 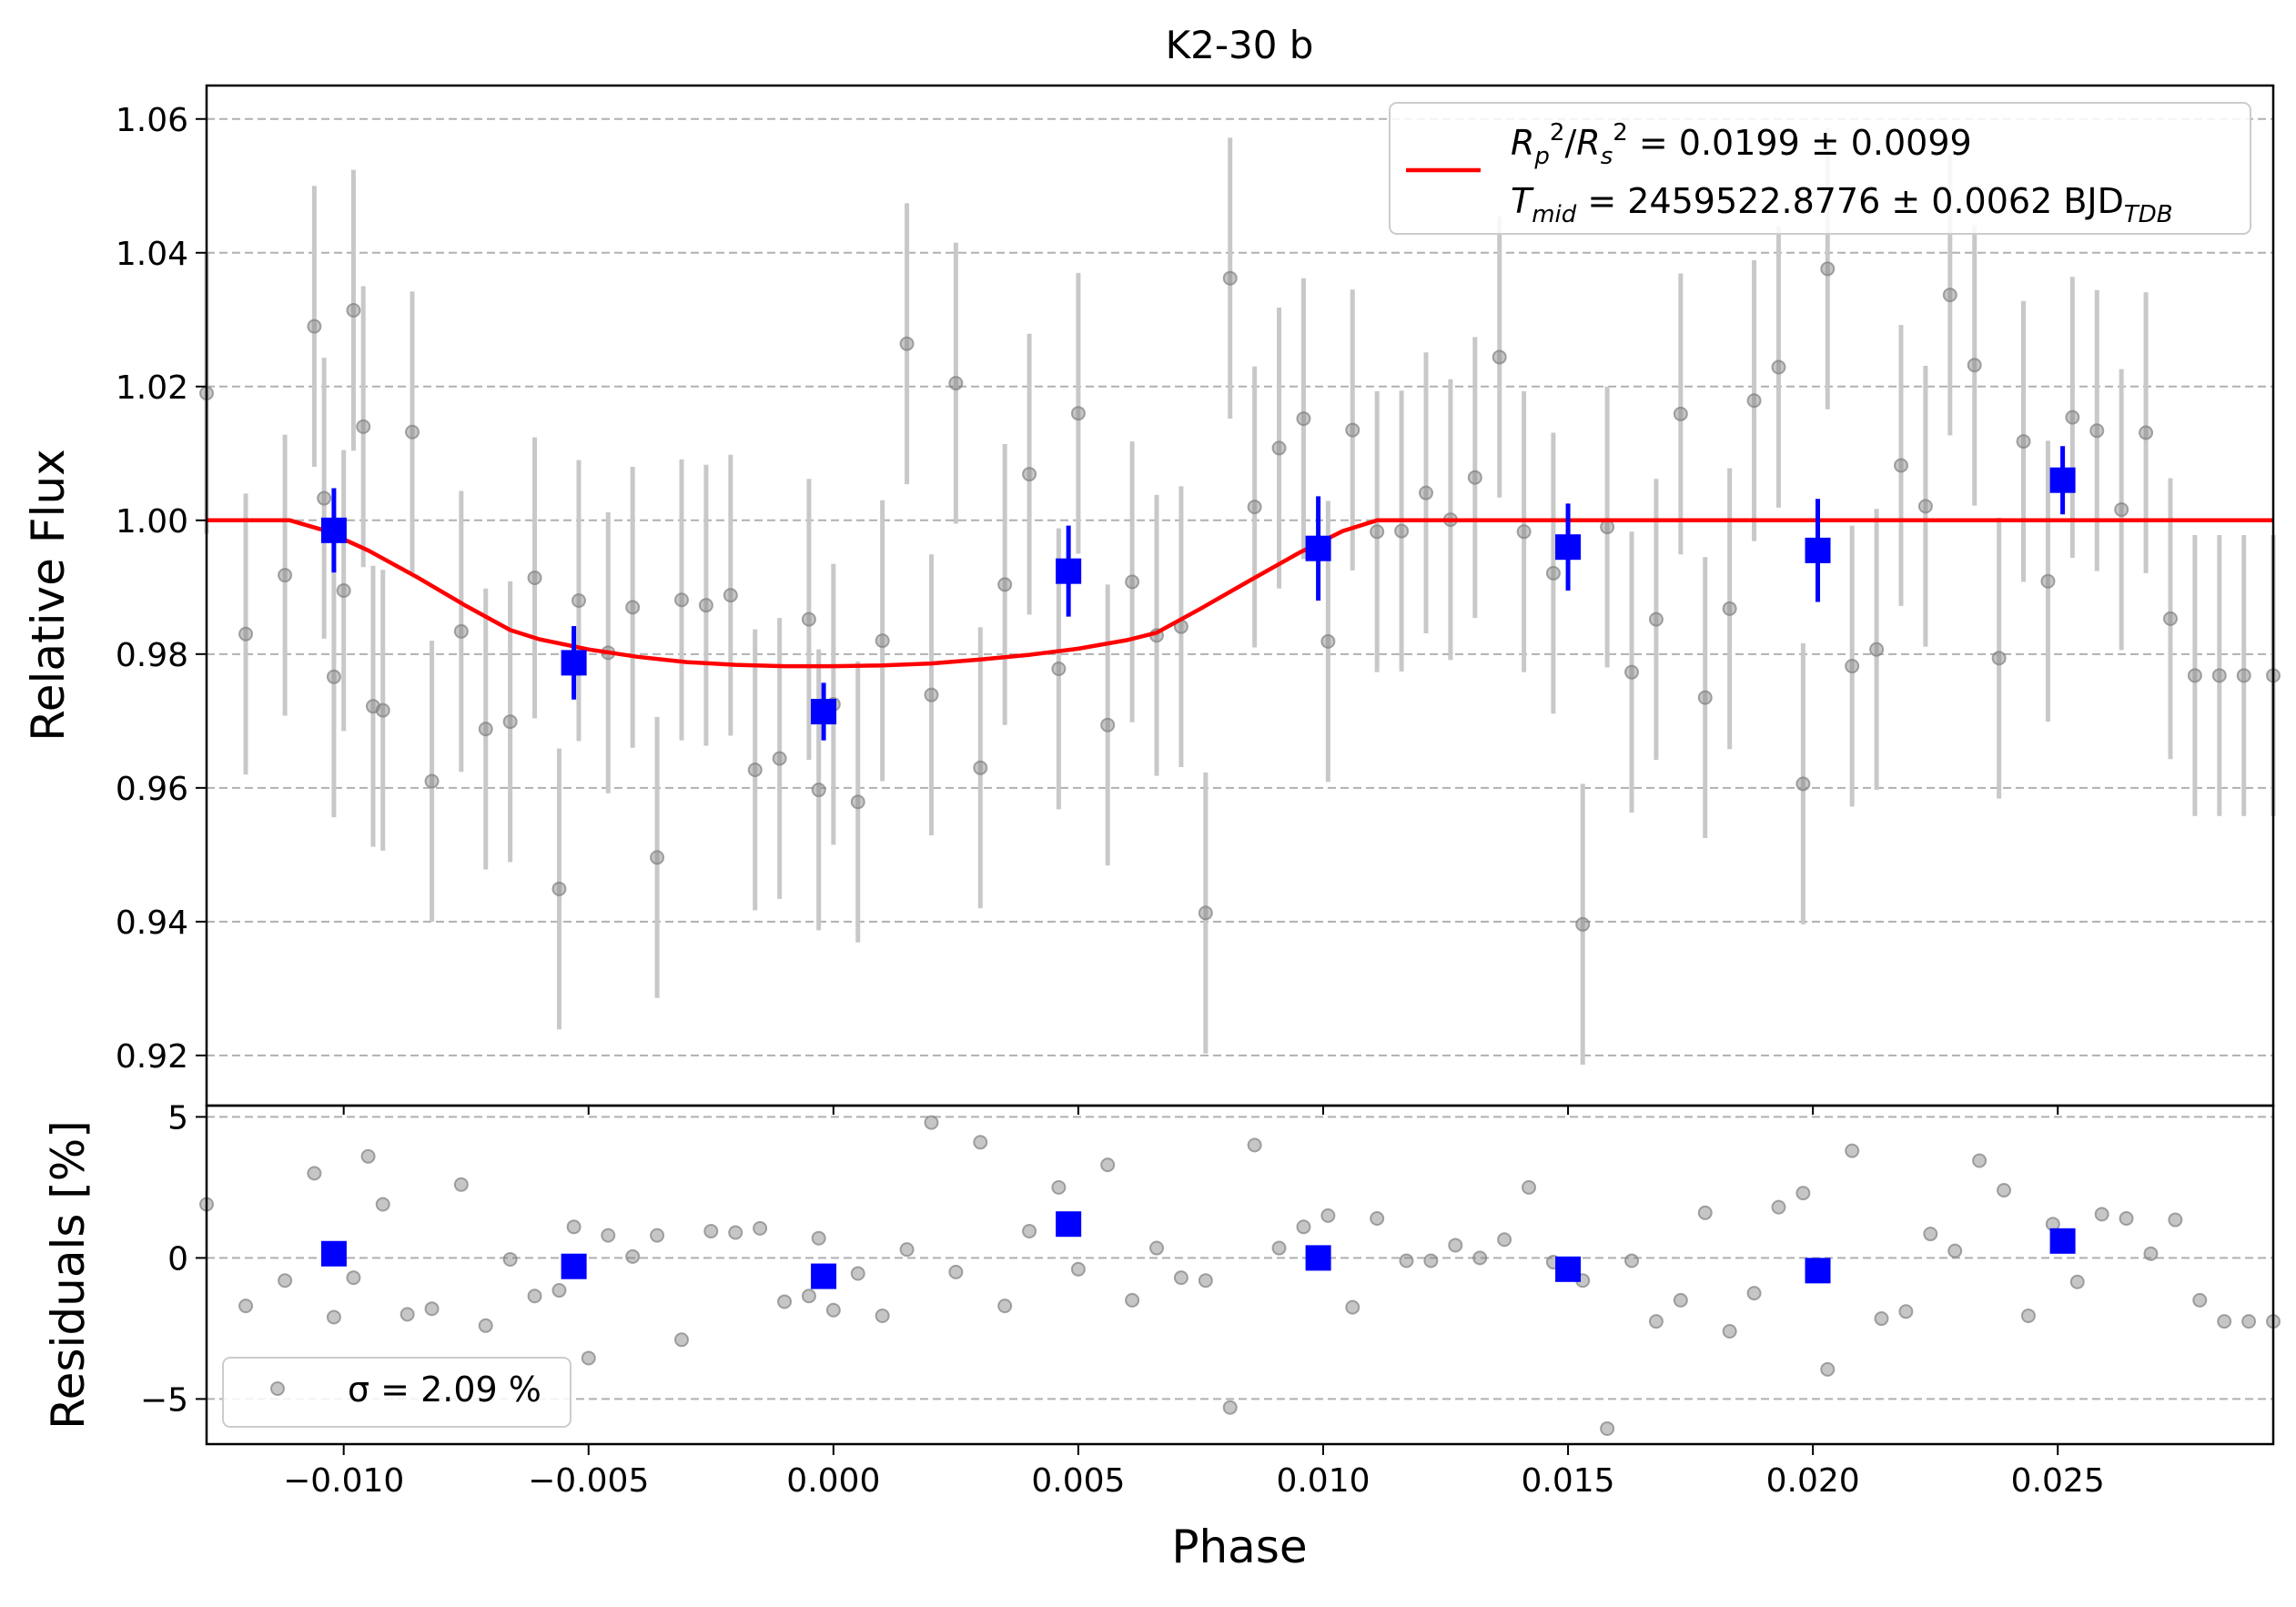 What do you see at coordinates (833, 1481) in the screenshot?
I see `x-tick-label: 0.000` at bounding box center [833, 1481].